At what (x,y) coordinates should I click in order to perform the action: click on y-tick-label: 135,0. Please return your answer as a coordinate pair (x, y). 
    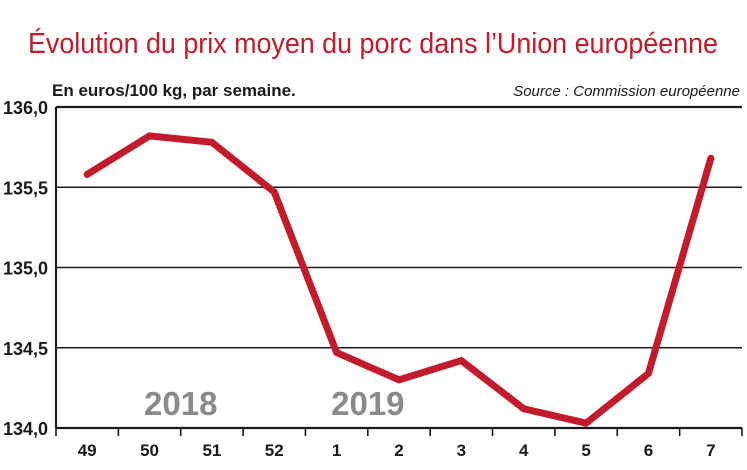
    Looking at the image, I should click on (25, 269).